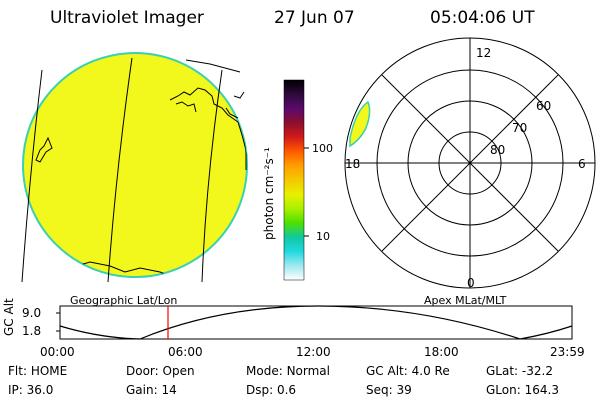  What do you see at coordinates (288, 371) in the screenshot?
I see `status-mode: Mode: Normal` at bounding box center [288, 371].